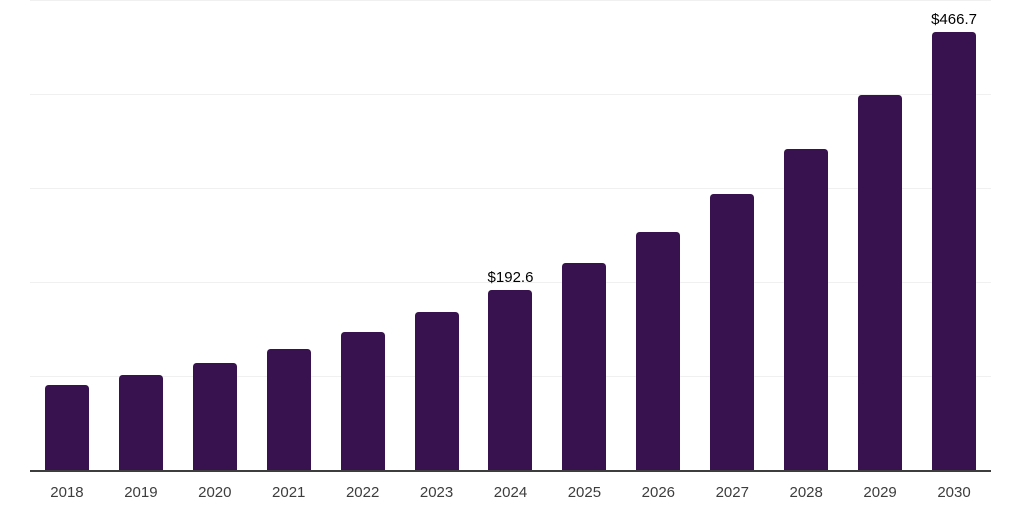 The height and width of the screenshot is (512, 1024). What do you see at coordinates (584, 492) in the screenshot?
I see `x-tick-2025: 2025` at bounding box center [584, 492].